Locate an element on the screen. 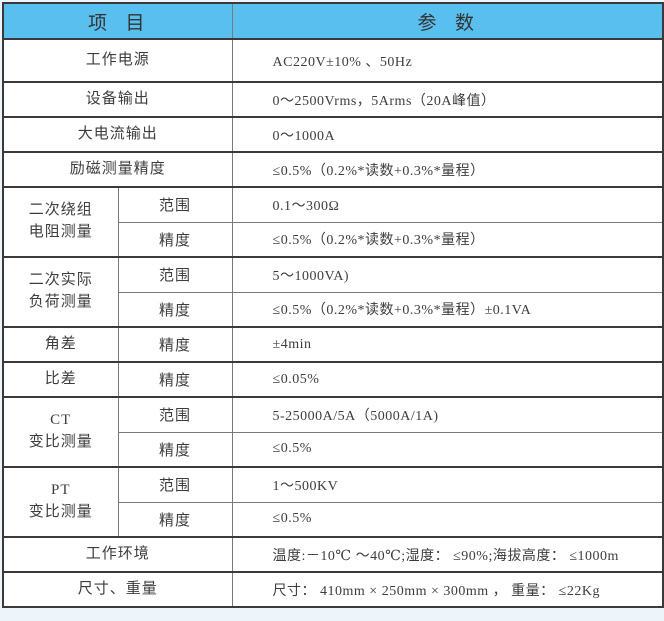  row-value: 尺寸： 410mm × 250mm × 300mm ， 重量： ≤22Kg is located at coordinates (447, 589).